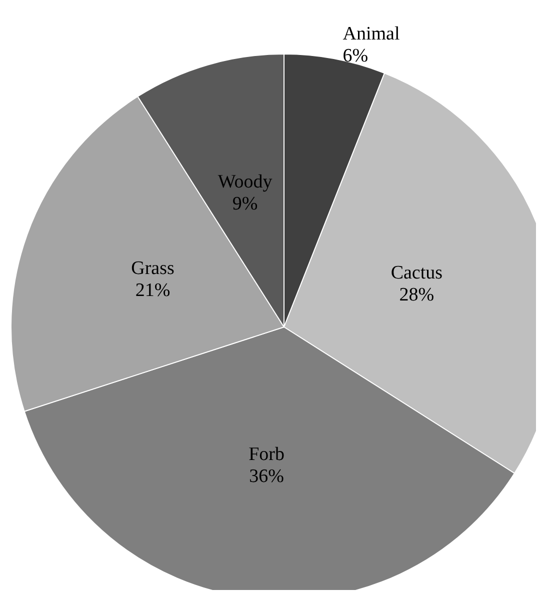 The height and width of the screenshot is (598, 544). I want to click on slice-label: Forb, so click(266, 454).